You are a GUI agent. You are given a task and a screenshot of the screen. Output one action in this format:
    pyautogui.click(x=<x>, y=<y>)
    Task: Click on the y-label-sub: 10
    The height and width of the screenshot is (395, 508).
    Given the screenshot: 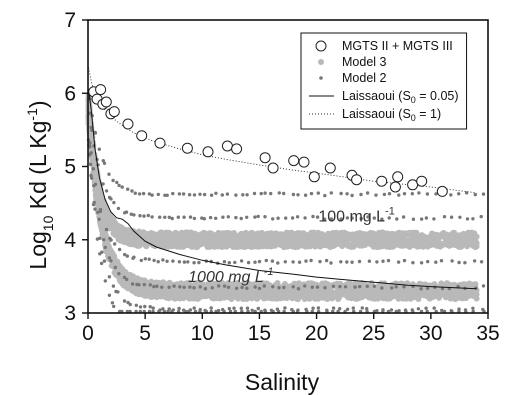 What is the action you would take?
    pyautogui.click(x=48, y=223)
    